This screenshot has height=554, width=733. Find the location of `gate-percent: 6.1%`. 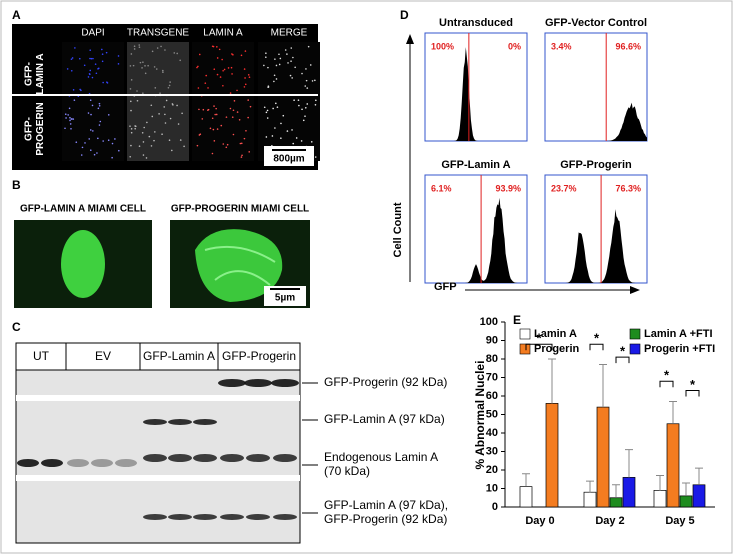

gate-percent: 6.1% is located at coordinates (441, 188).